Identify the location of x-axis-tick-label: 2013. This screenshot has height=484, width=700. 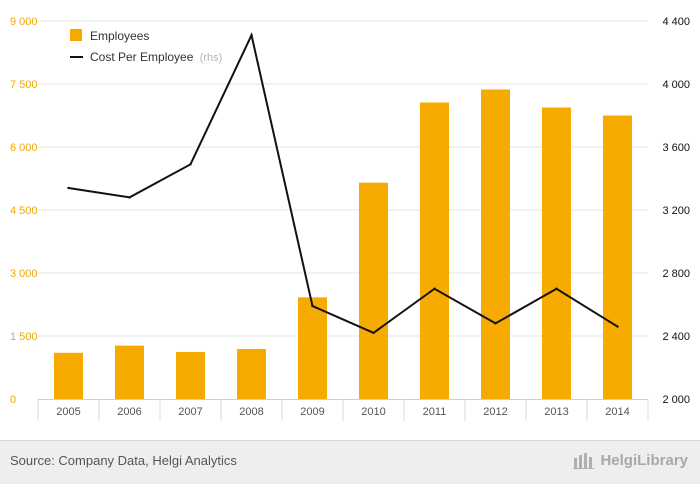
(556, 412).